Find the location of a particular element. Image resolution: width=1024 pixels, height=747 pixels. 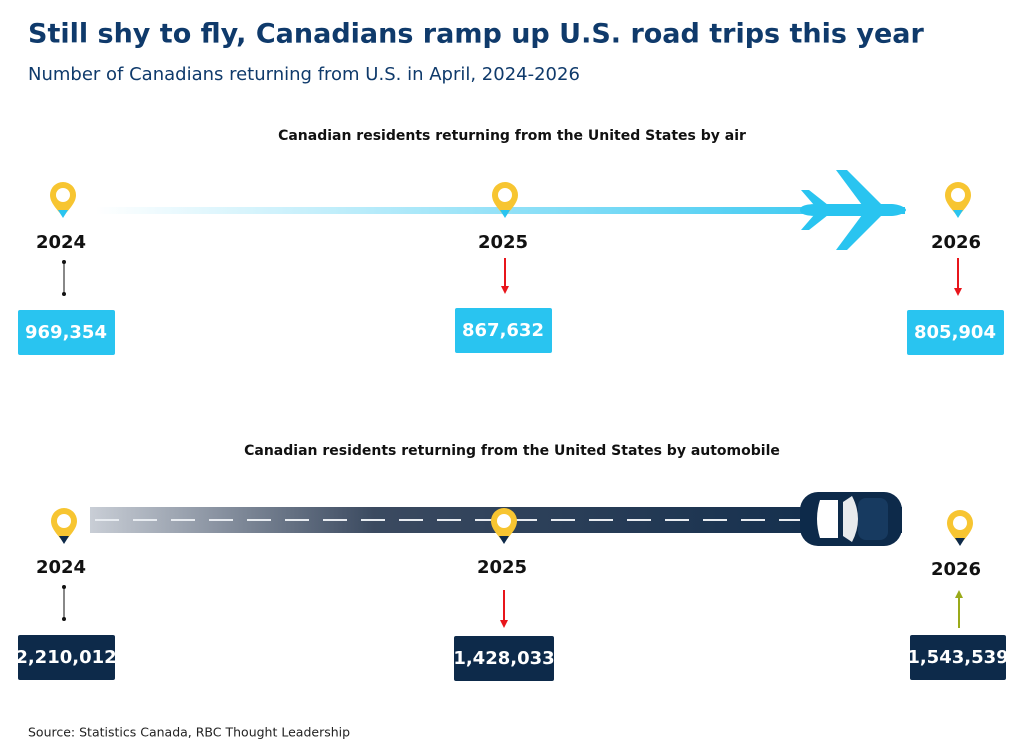

value-label: 1,543,539 is located at coordinates (957, 657).